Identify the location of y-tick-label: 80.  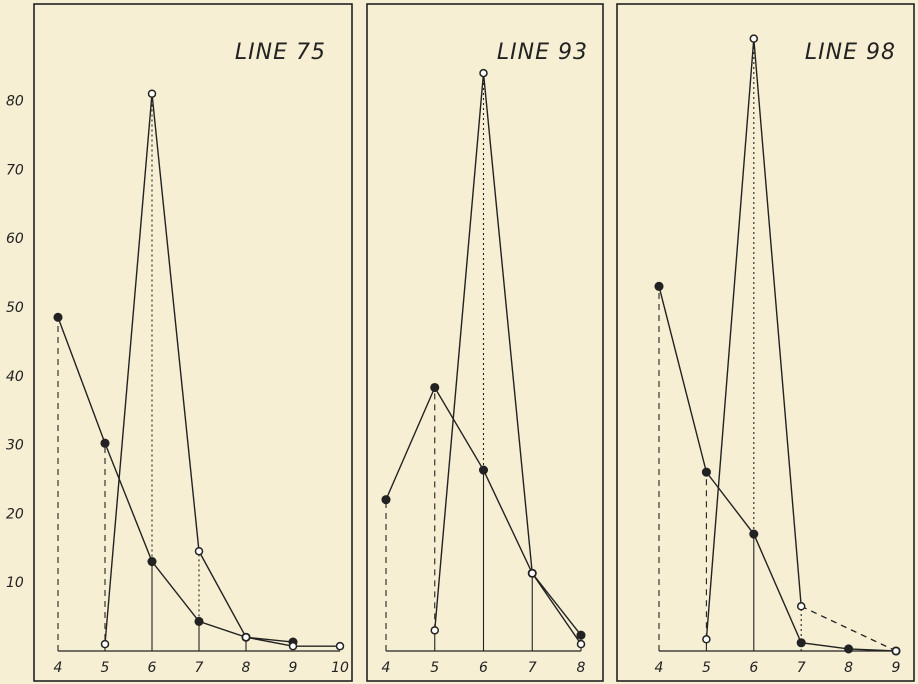
(15, 102).